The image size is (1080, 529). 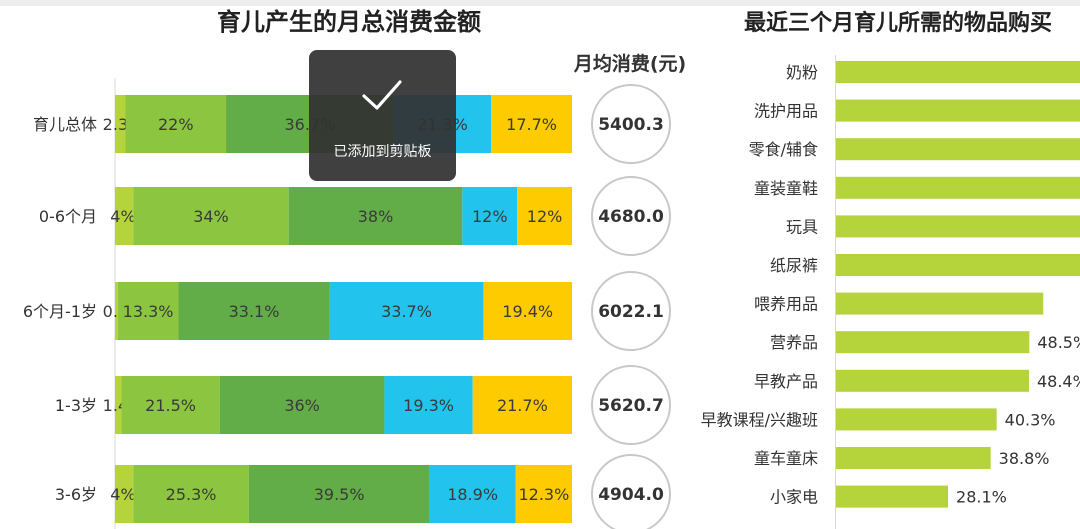 I want to click on category-label: 育儿总体, so click(x=65, y=124).